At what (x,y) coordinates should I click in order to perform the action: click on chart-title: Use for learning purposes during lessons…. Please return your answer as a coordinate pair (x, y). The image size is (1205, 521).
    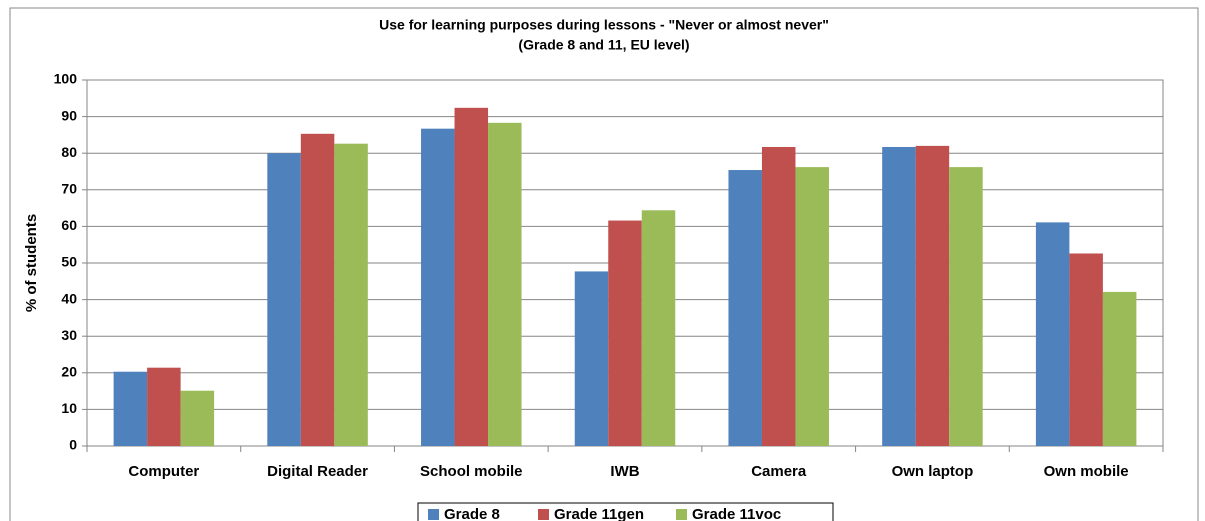
    Looking at the image, I should click on (604, 25).